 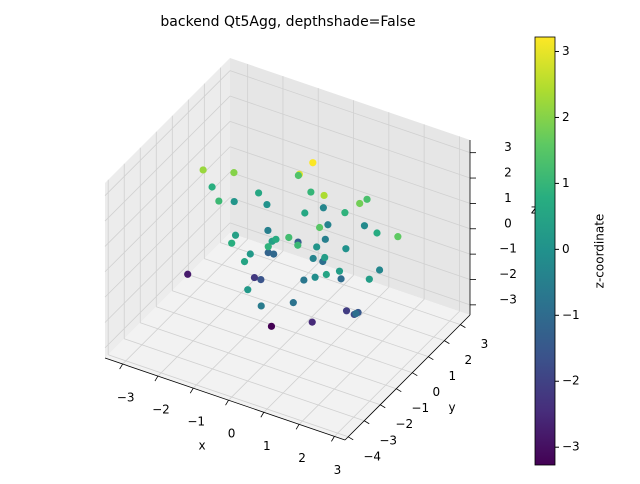 What do you see at coordinates (388, 440) in the screenshot?
I see `y-tick-label: −3` at bounding box center [388, 440].